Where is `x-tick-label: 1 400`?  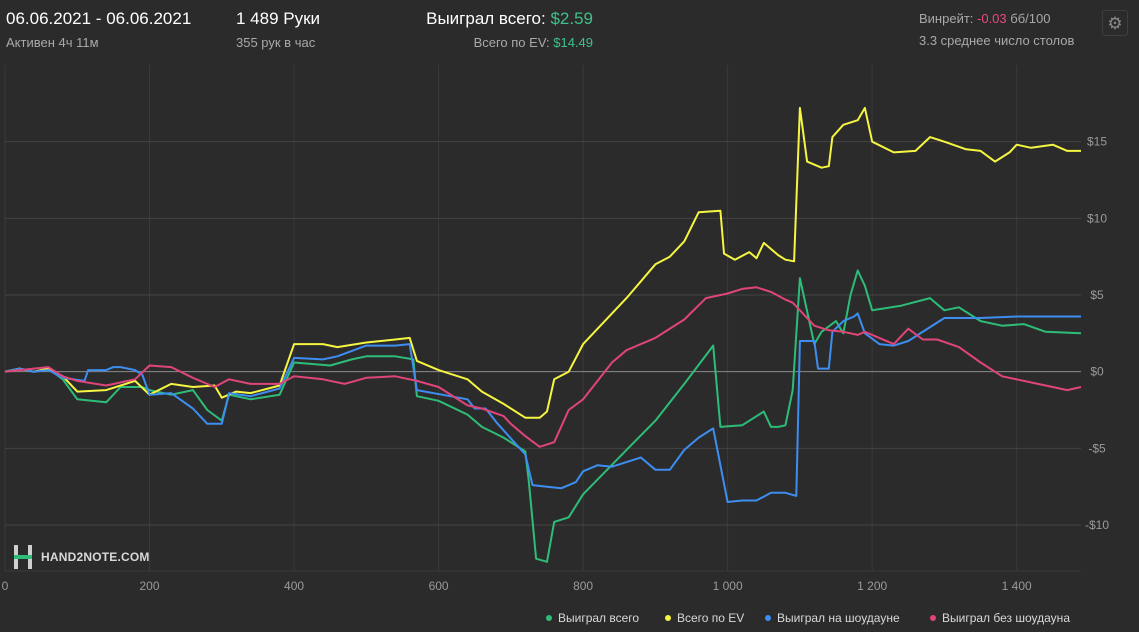 x-tick-label: 1 400 is located at coordinates (1017, 586).